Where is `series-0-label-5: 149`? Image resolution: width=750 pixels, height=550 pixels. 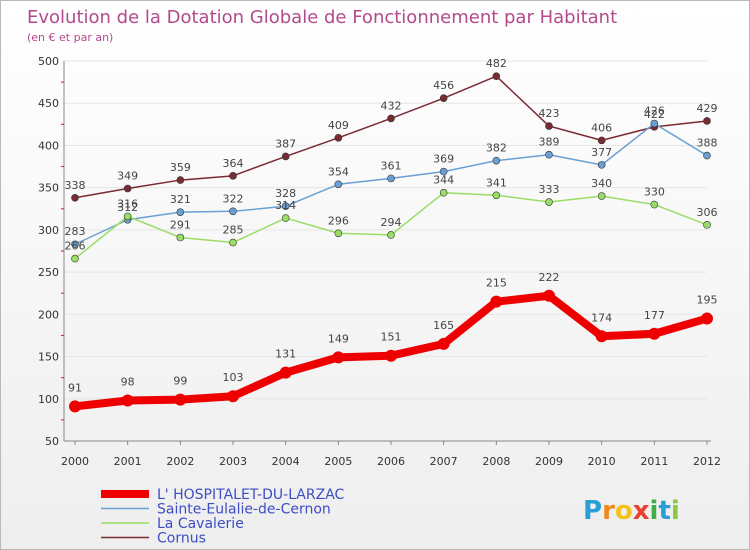 series-0-label-5: 149 is located at coordinates (338, 338).